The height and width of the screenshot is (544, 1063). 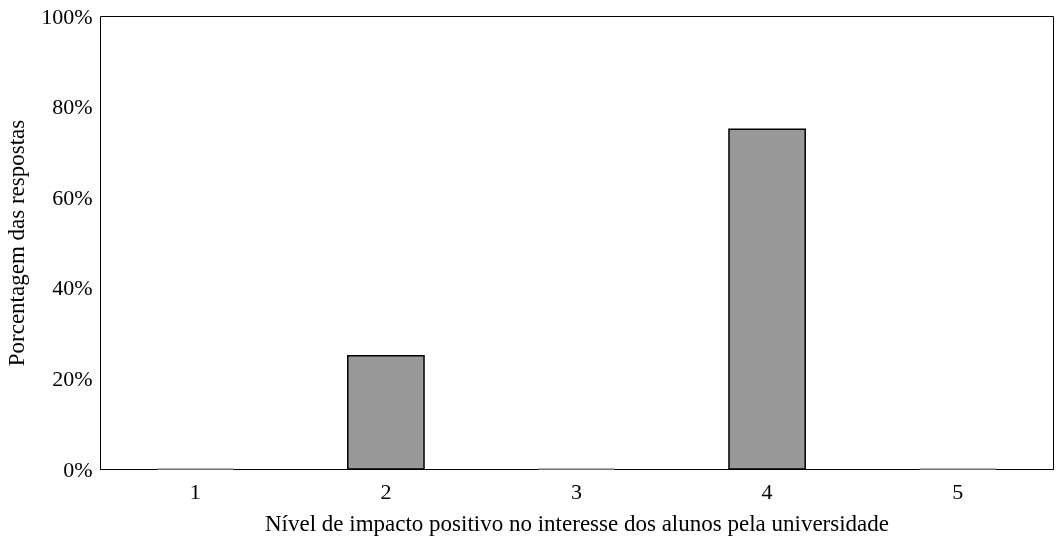 What do you see at coordinates (67, 16) in the screenshot?
I see `y-tick-label: 100%` at bounding box center [67, 16].